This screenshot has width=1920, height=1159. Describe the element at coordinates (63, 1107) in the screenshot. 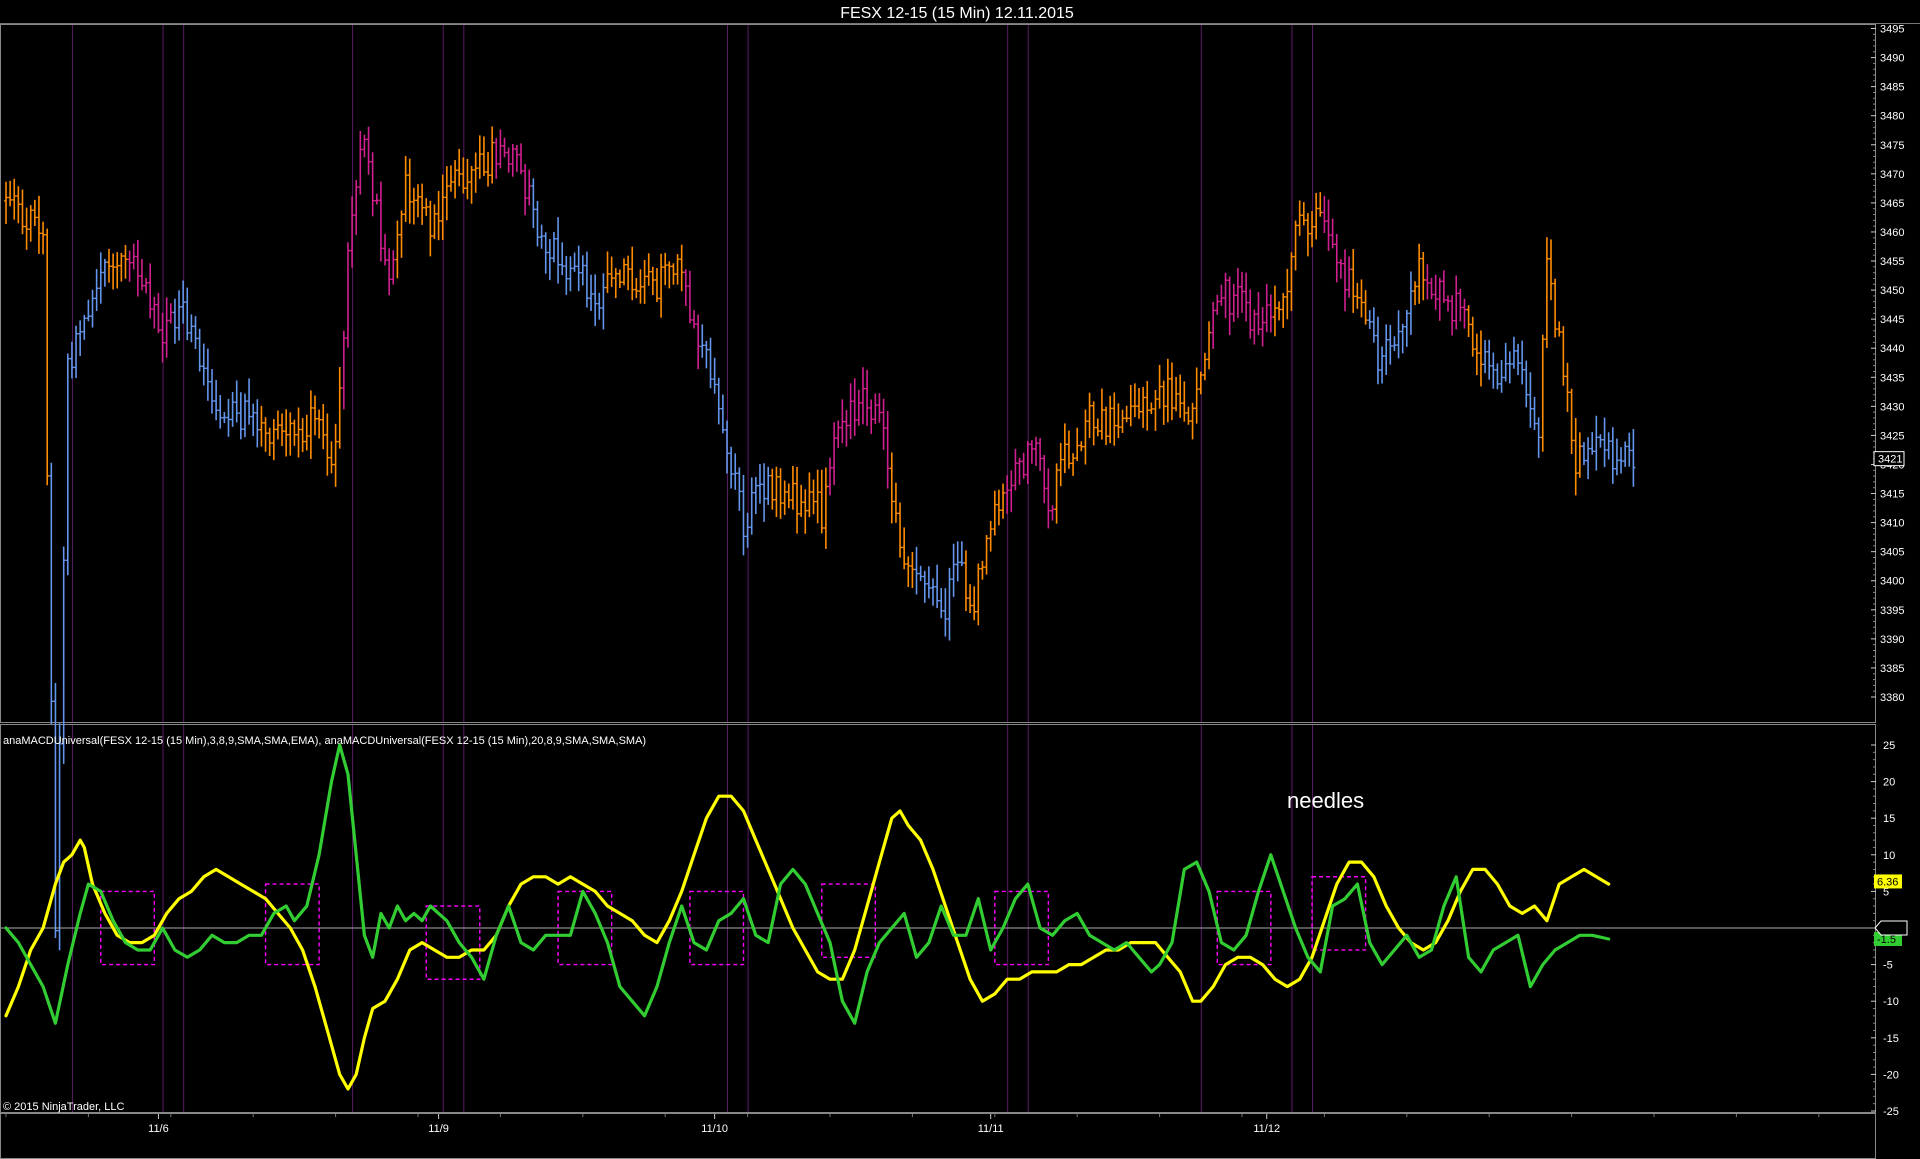

I see `copyright-text: © 2015 NinjaTrader, LLC` at that location.